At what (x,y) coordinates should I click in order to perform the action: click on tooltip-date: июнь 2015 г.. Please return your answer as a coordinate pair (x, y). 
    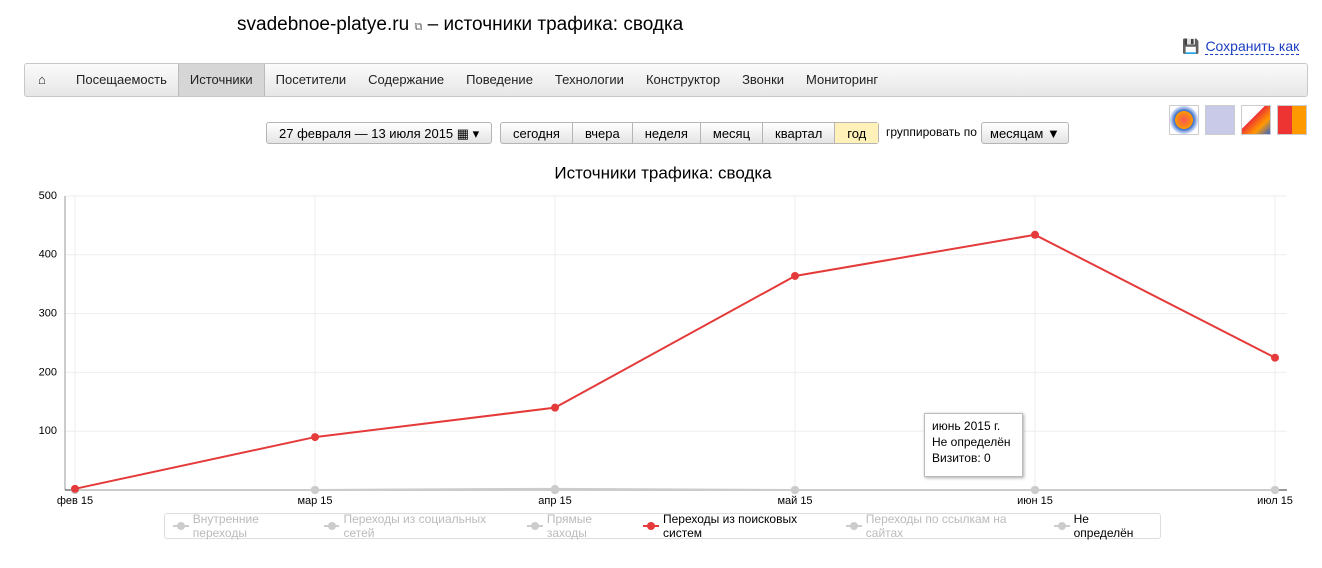
    Looking at the image, I should click on (966, 426).